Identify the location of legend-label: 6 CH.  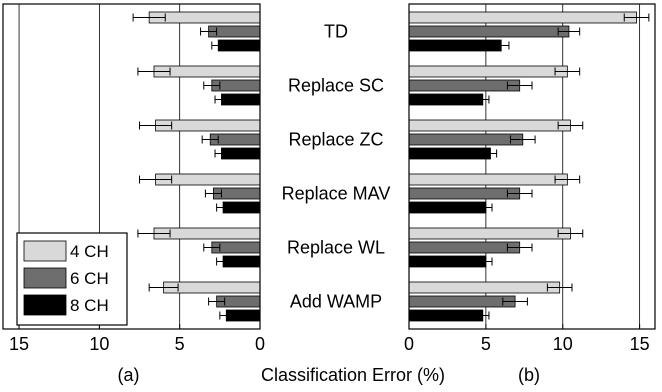
(89, 278).